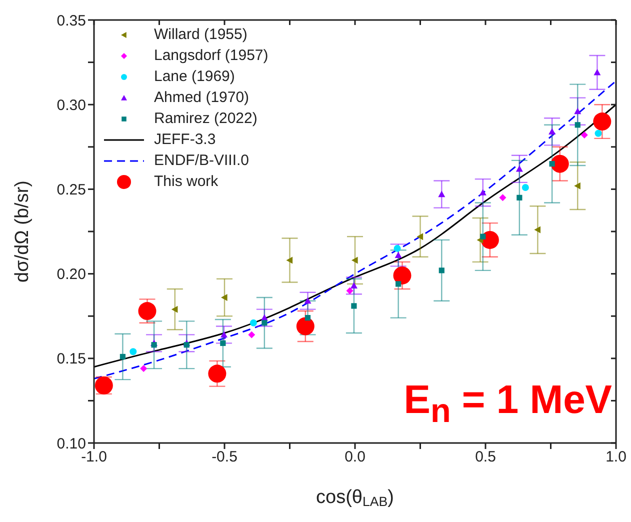  Describe the element at coordinates (355, 457) in the screenshot. I see `x-tick-label: 0.0` at that location.